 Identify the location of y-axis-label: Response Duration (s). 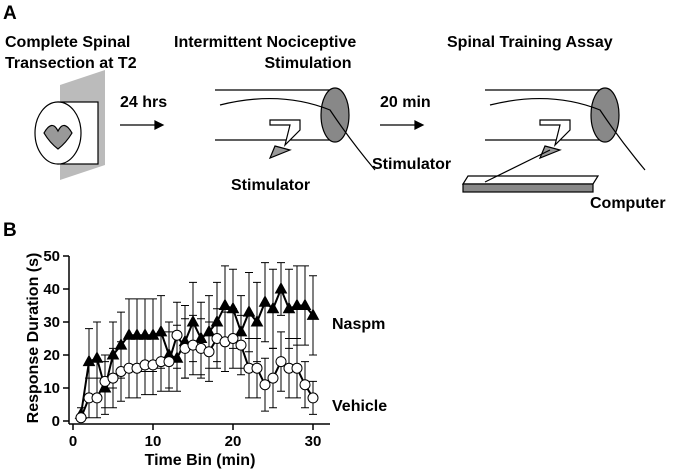
(33, 338).